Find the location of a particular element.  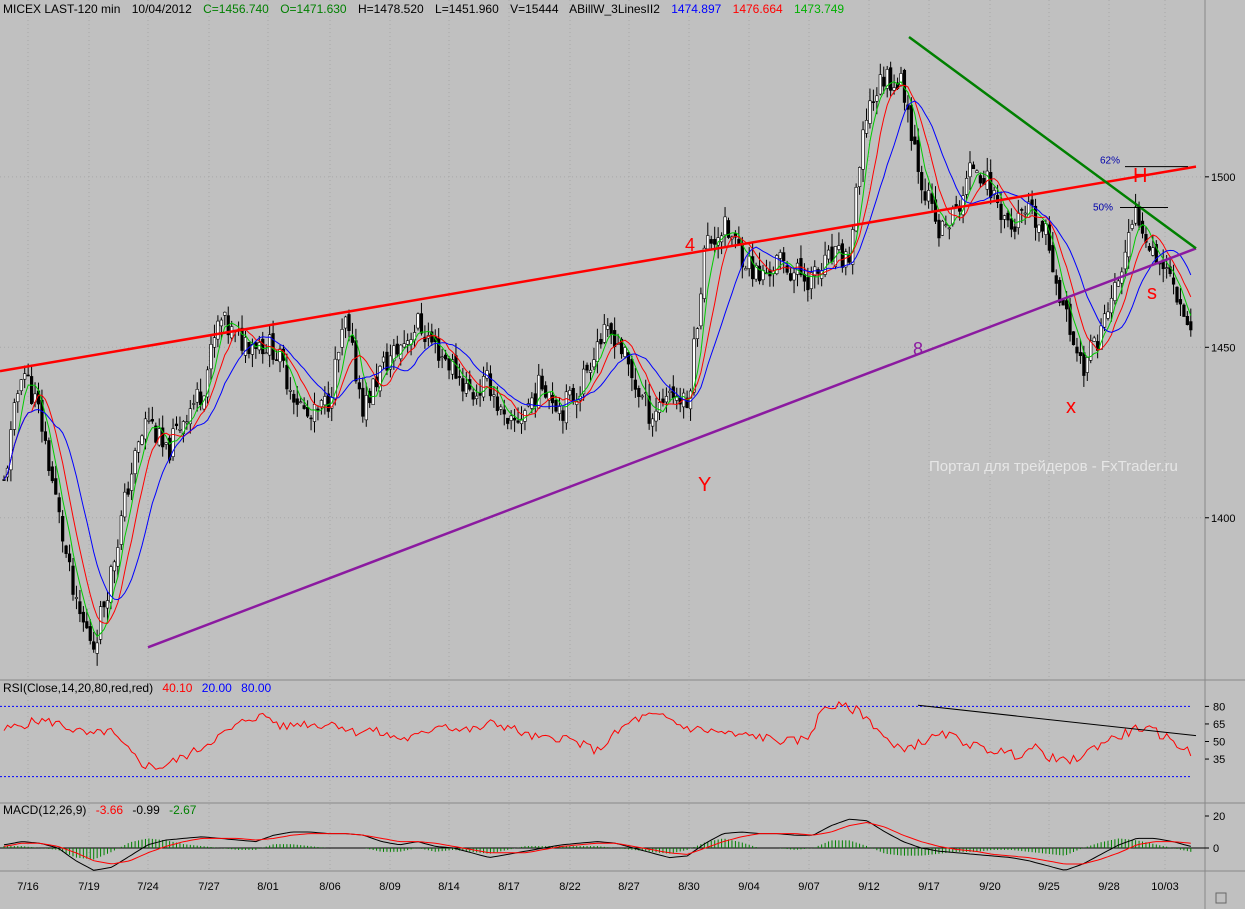

corner-box is located at coordinates (1221, 898).